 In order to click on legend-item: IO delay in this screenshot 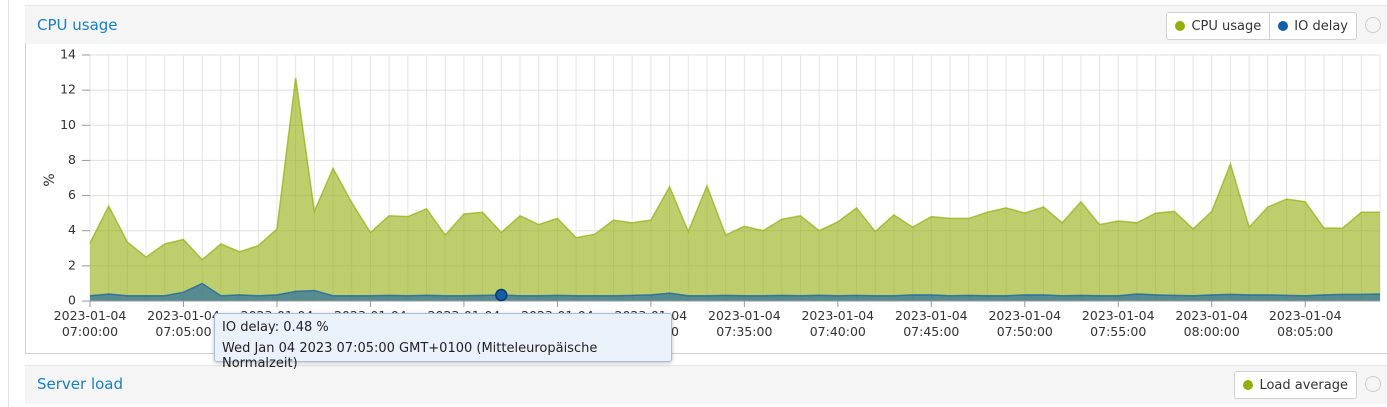, I will do `click(1312, 26)`.